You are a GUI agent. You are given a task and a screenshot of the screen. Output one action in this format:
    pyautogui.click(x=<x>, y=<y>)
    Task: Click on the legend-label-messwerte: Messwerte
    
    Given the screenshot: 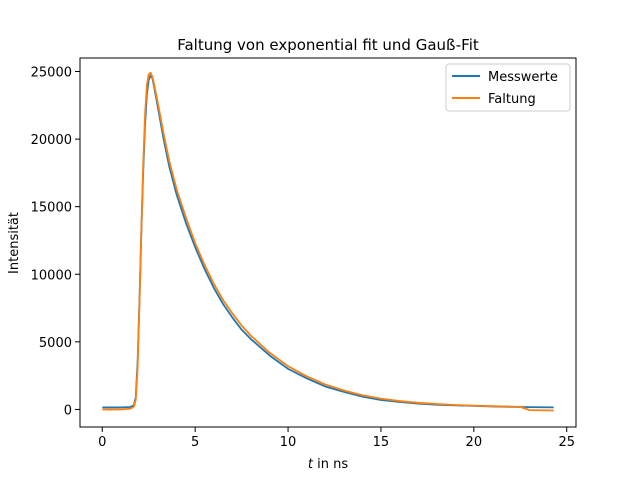 What is the action you would take?
    pyautogui.click(x=523, y=77)
    